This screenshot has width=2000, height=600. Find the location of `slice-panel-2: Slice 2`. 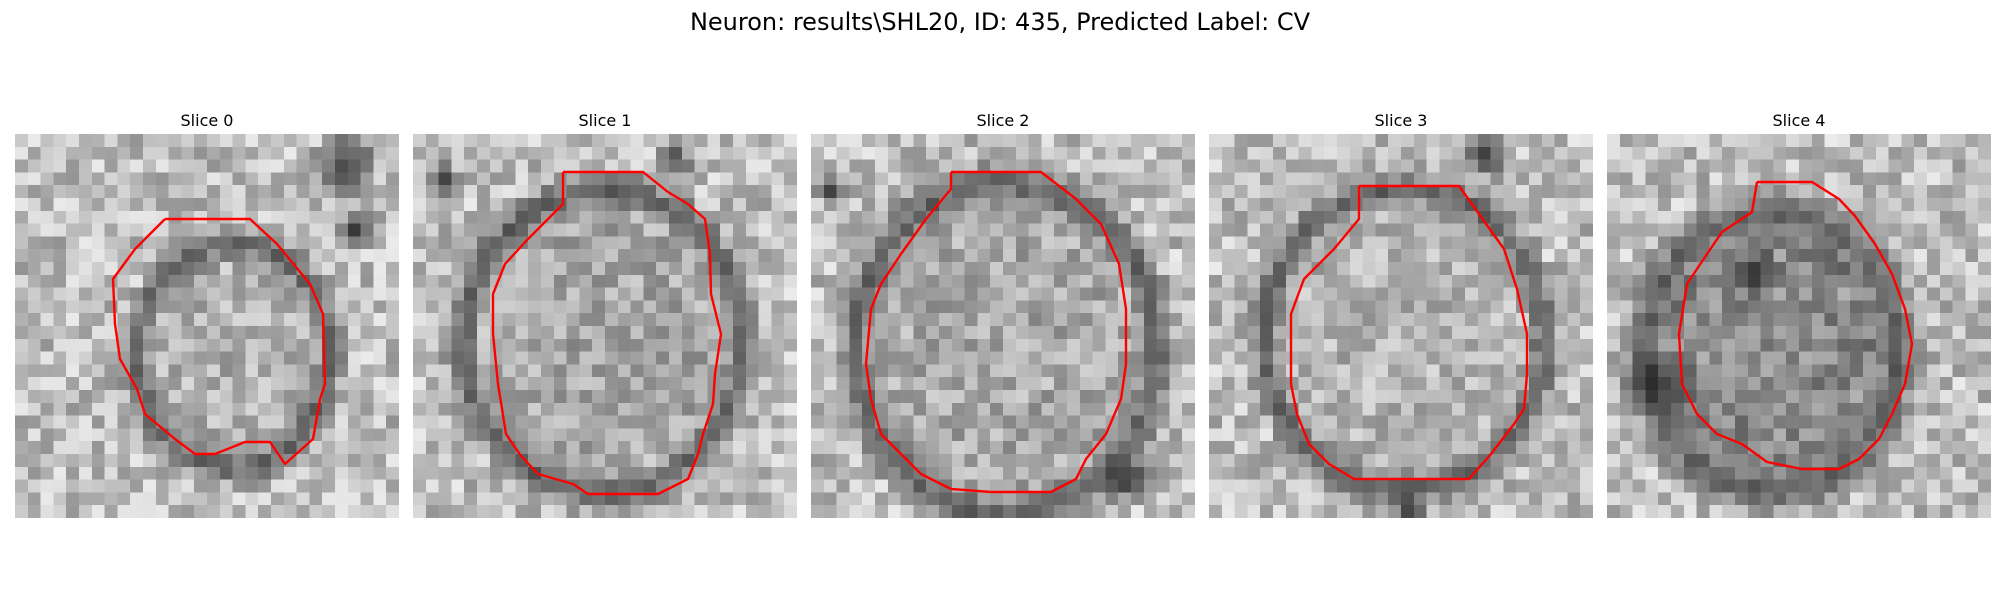

slice-panel-2: Slice 2 is located at coordinates (1003, 313).